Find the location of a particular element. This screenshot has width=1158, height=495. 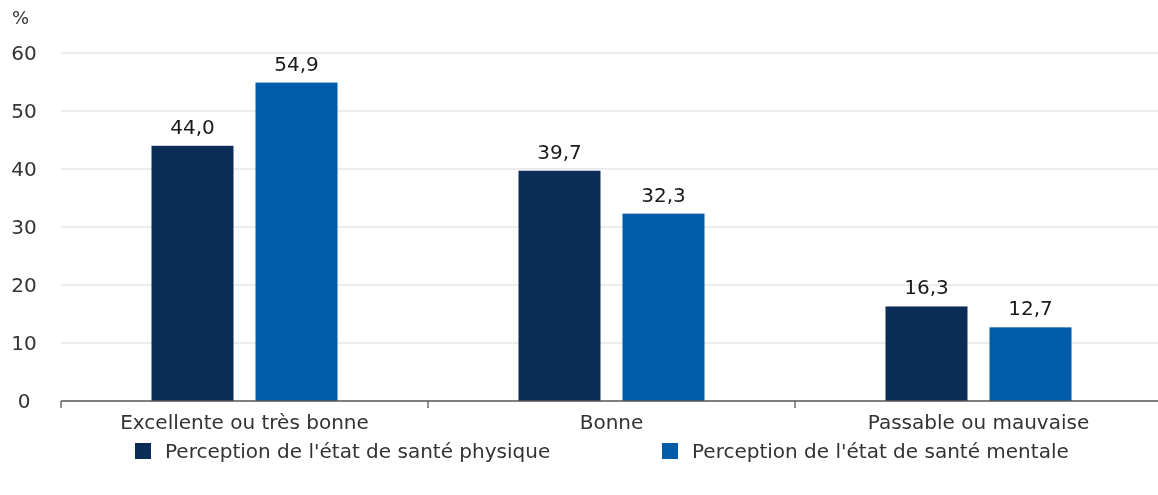

text: 16,3 is located at coordinates (926, 287).